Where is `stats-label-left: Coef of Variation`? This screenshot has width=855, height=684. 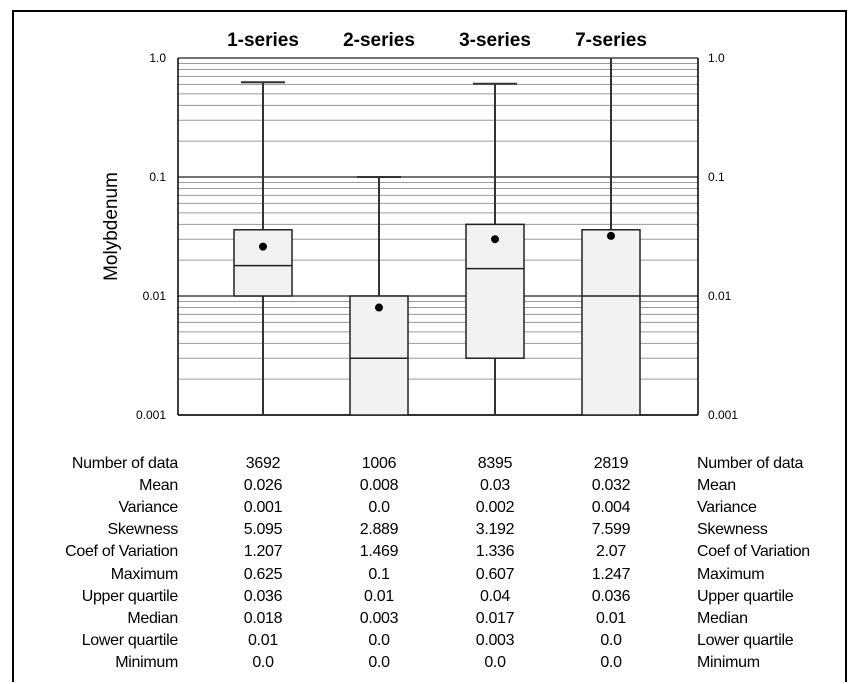 stats-label-left: Coef of Variation is located at coordinates (121, 552).